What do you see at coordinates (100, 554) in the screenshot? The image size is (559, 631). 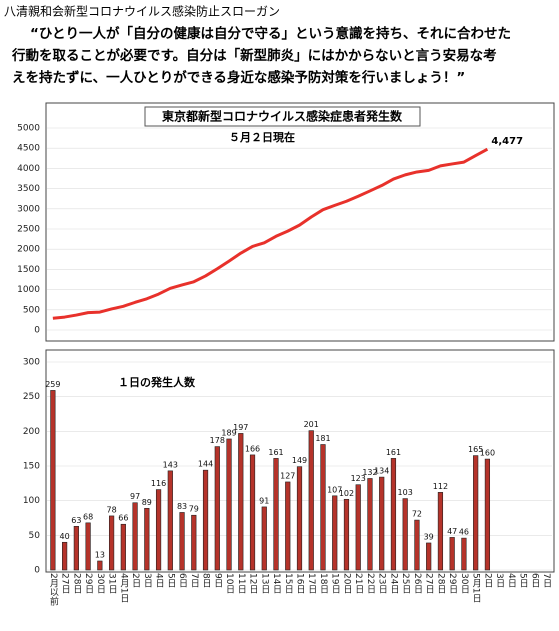 I see `data-label: 13` at bounding box center [100, 554].